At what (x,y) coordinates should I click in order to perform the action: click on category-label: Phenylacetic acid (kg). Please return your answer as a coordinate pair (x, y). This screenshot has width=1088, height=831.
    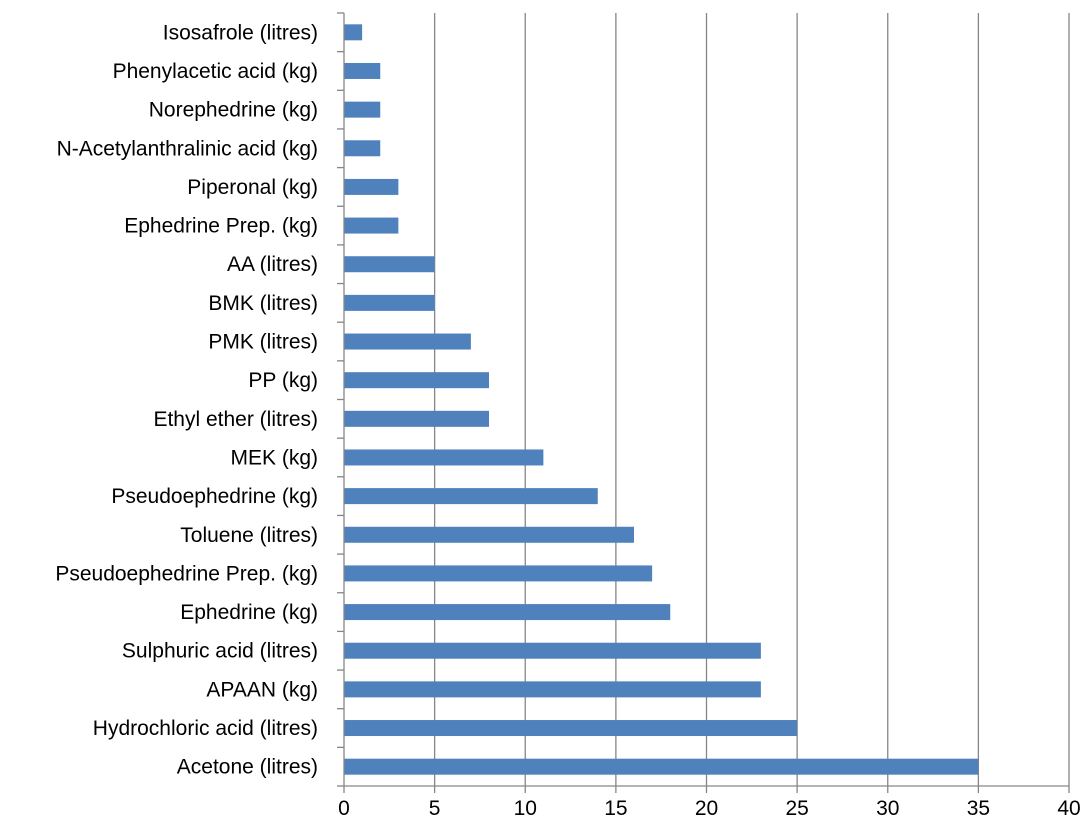
    Looking at the image, I should click on (215, 71).